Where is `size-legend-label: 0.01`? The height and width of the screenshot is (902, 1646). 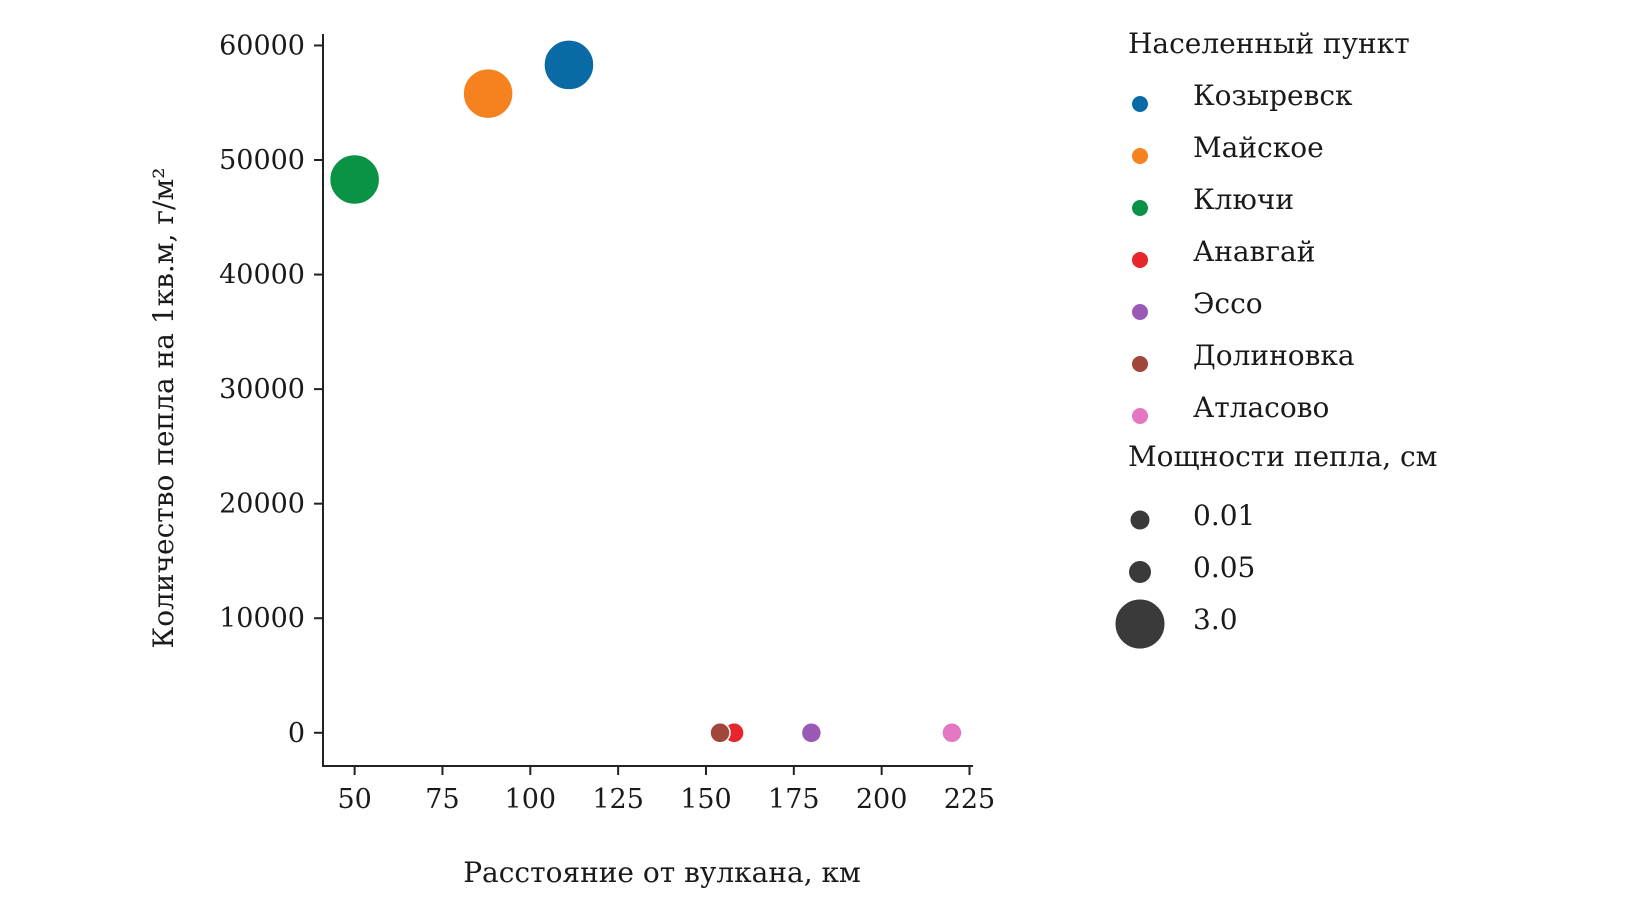
size-legend-label: 0.01 is located at coordinates (1224, 515).